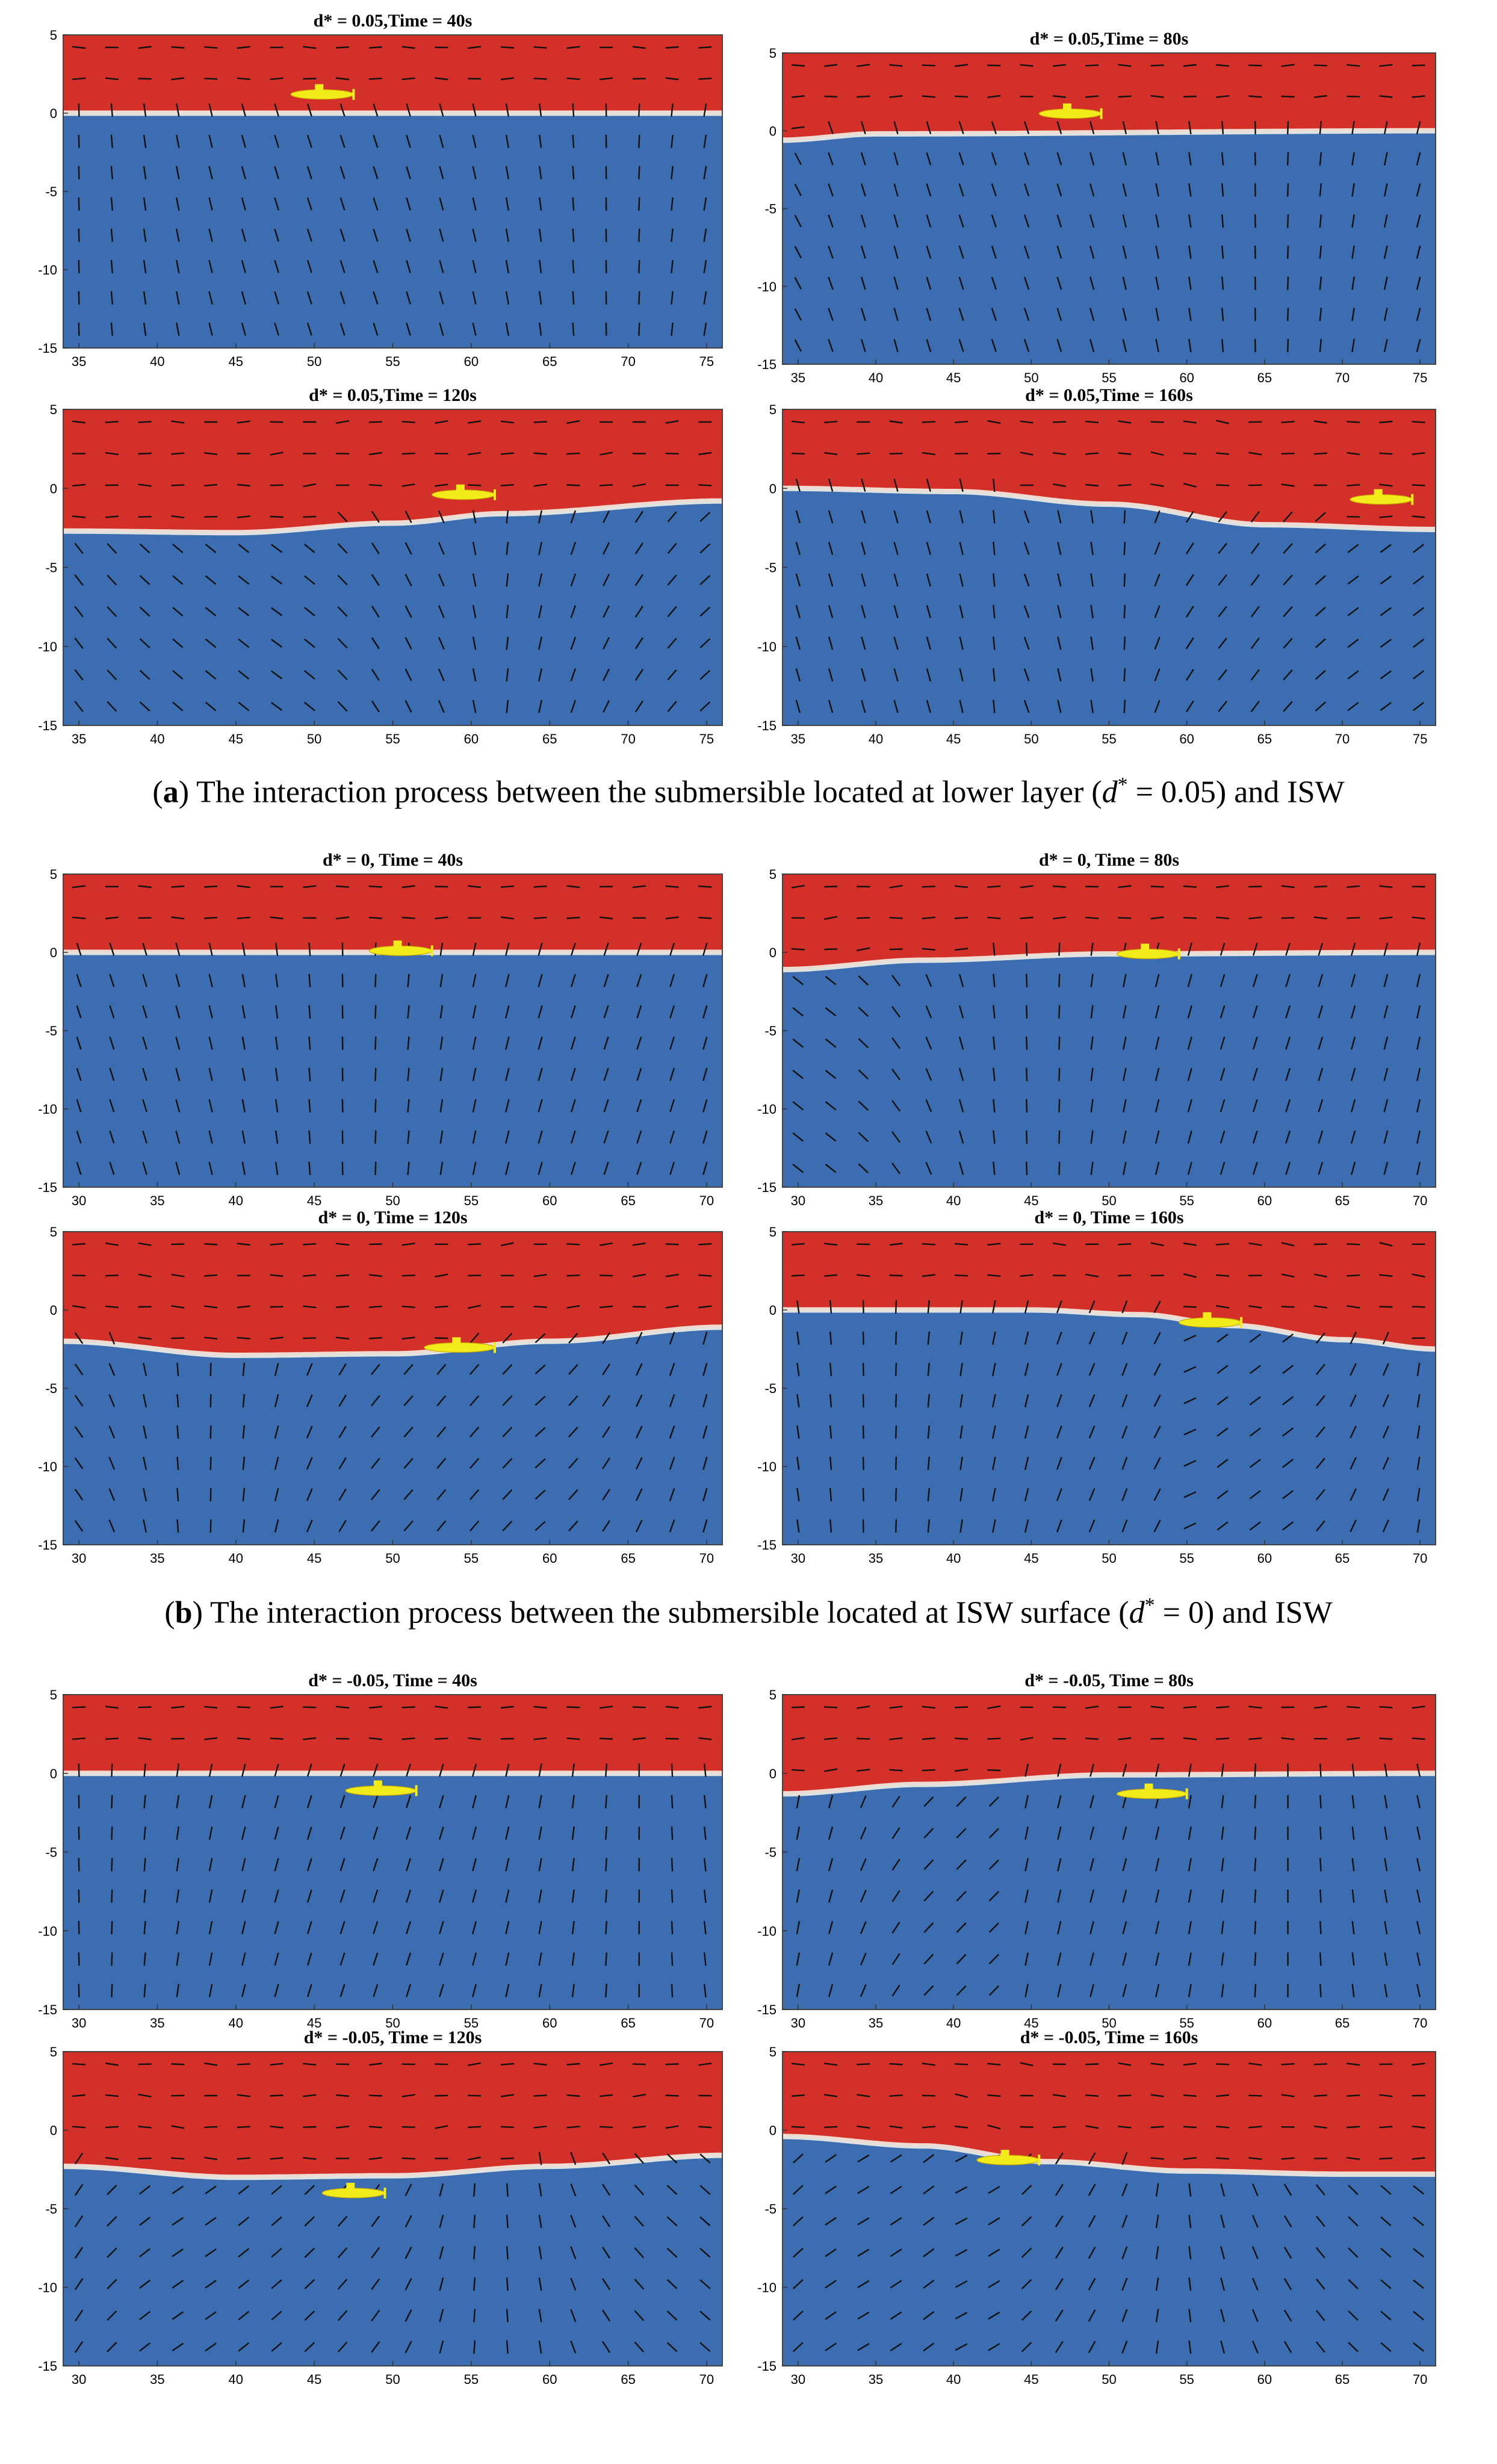 This screenshot has height=2464, width=1497. What do you see at coordinates (393, 860) in the screenshot?
I see `panel-title: d* = 0, Time = 40s` at bounding box center [393, 860].